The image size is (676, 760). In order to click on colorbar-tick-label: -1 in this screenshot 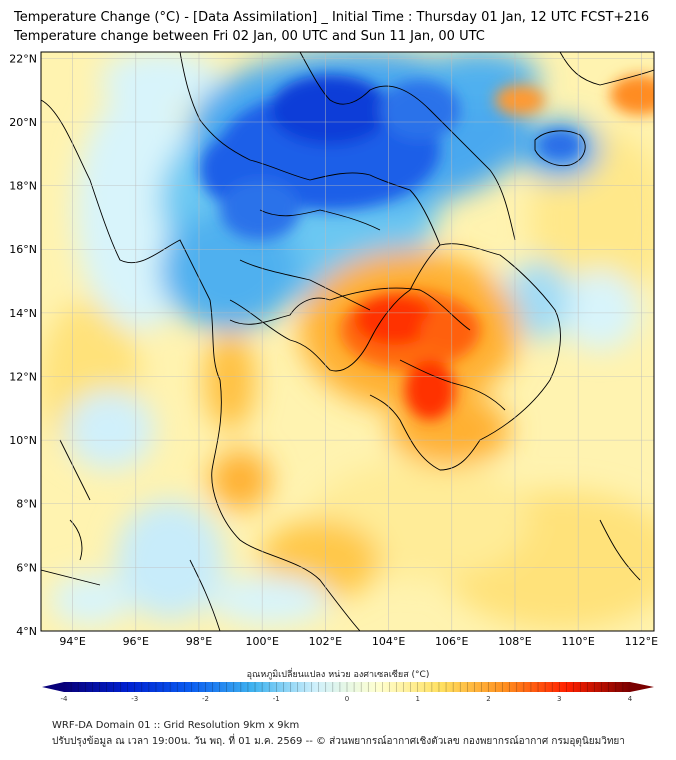, I will do `click(276, 699)`.